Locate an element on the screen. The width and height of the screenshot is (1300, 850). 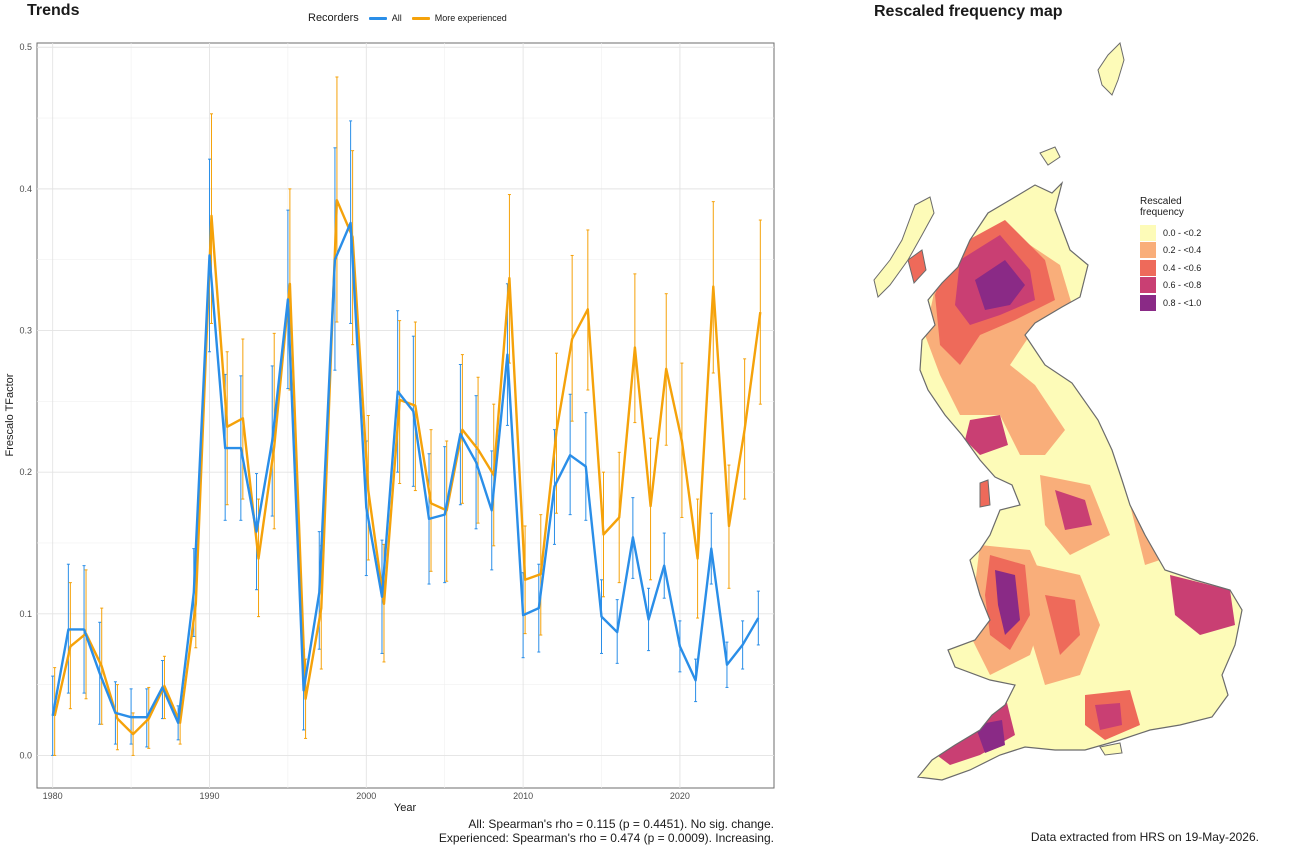
map-legend-class: 0.6 - <0.8 is located at coordinates (1170, 286).